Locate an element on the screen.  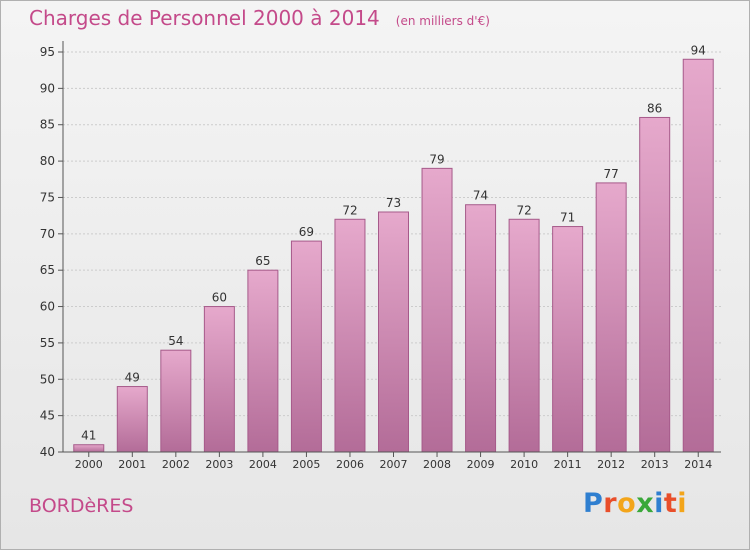
chart-title: Charges de Personnel 2000 à 2014 is located at coordinates (204, 18).